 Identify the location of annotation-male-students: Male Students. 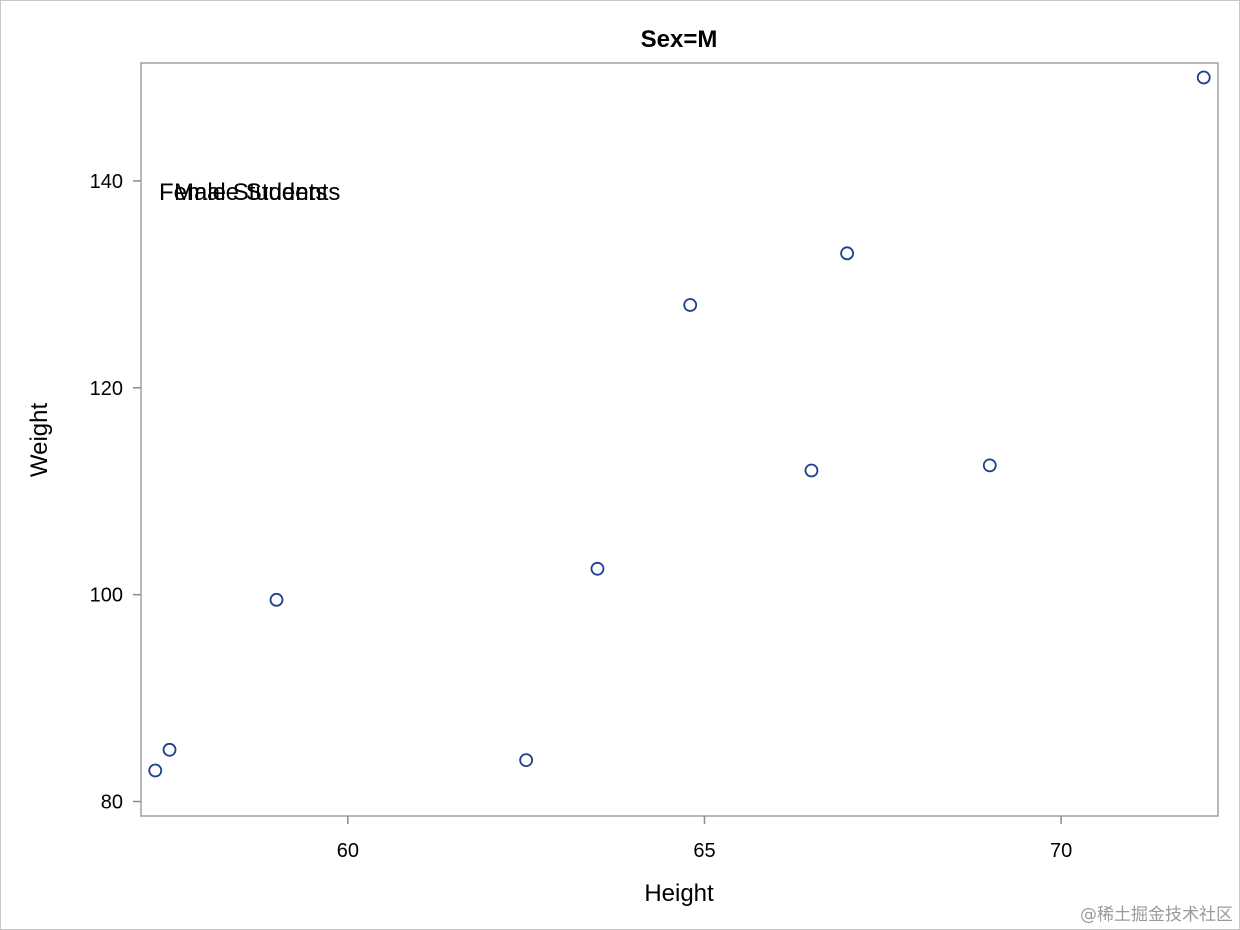
(250, 192).